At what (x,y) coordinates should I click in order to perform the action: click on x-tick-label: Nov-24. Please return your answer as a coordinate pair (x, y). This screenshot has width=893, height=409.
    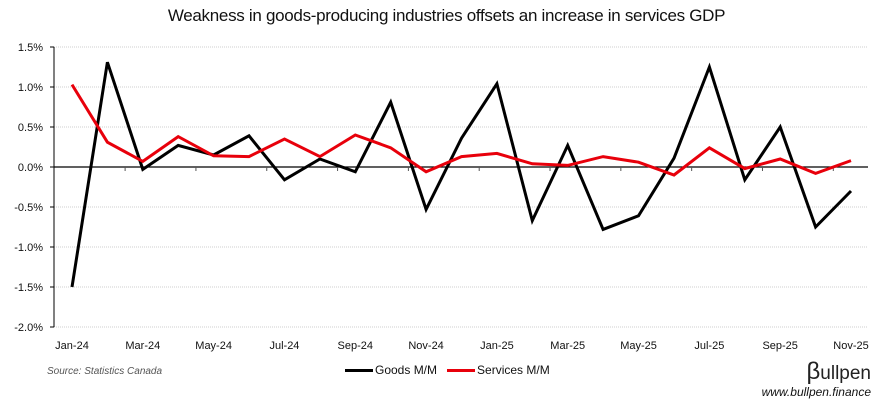
    Looking at the image, I should click on (425, 346).